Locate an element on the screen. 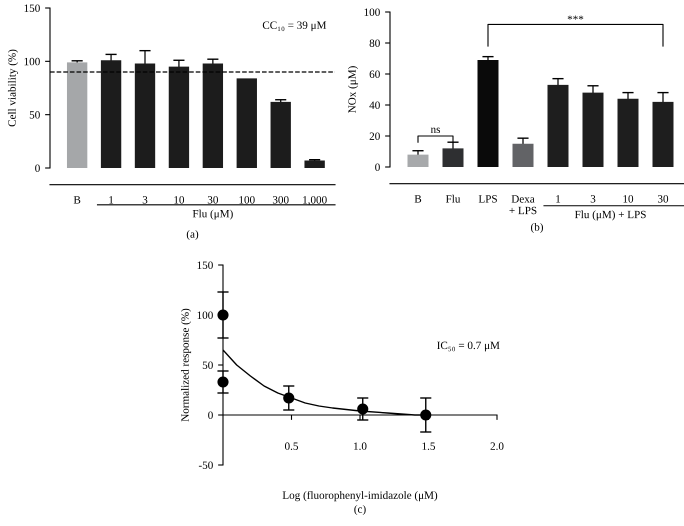 The height and width of the screenshot is (526, 684). x-tick-label: 0.5 is located at coordinates (291, 446).